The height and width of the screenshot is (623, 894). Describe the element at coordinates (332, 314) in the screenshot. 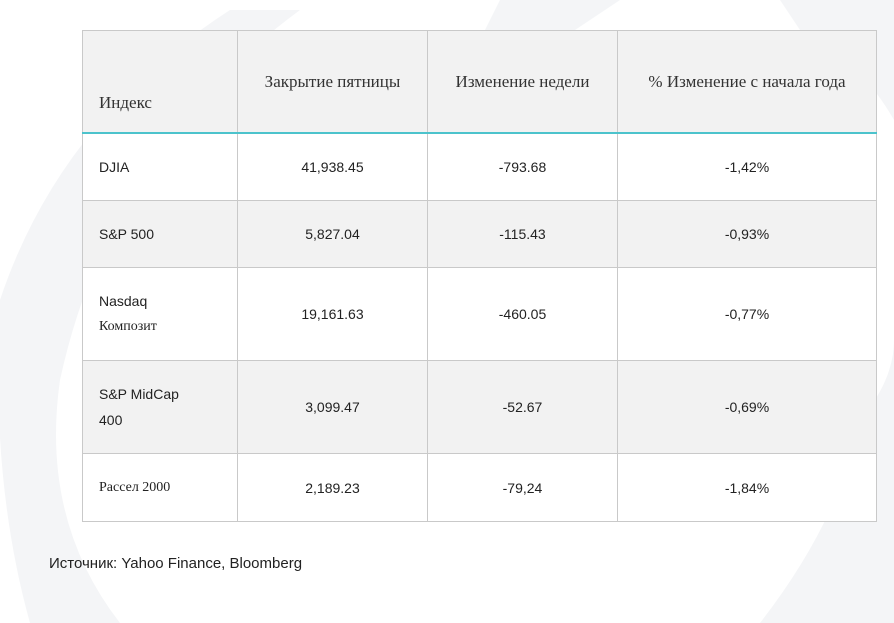

I see `row-close: 19,161.63` at that location.